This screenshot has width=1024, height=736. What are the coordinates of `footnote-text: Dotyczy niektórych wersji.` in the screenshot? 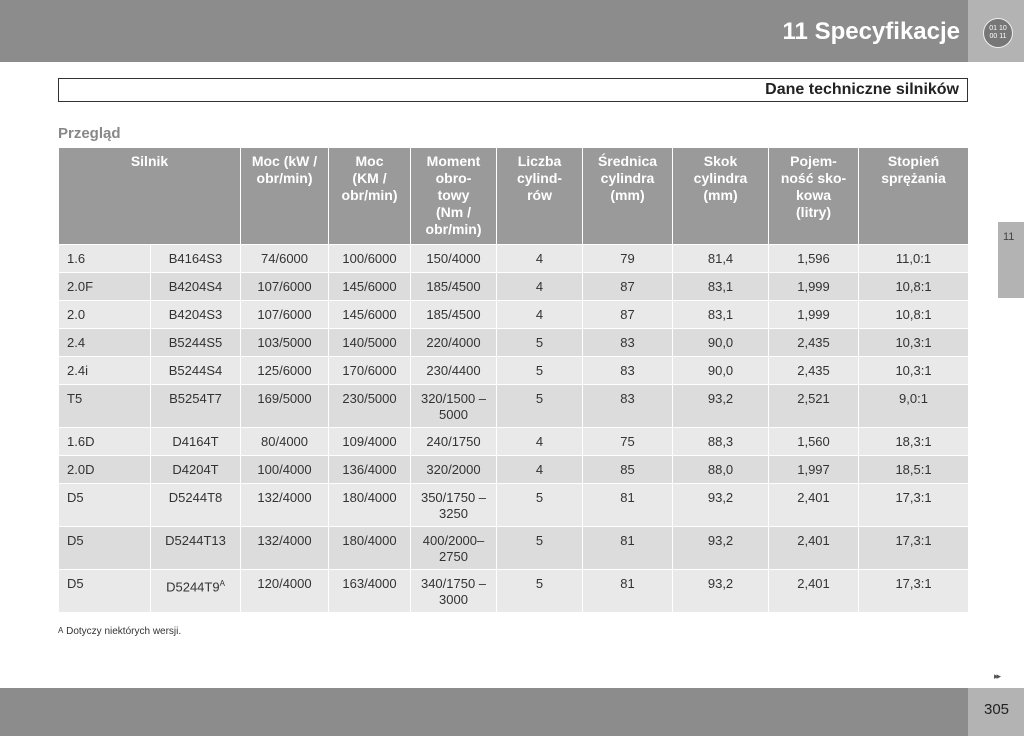 It's located at (124, 631).